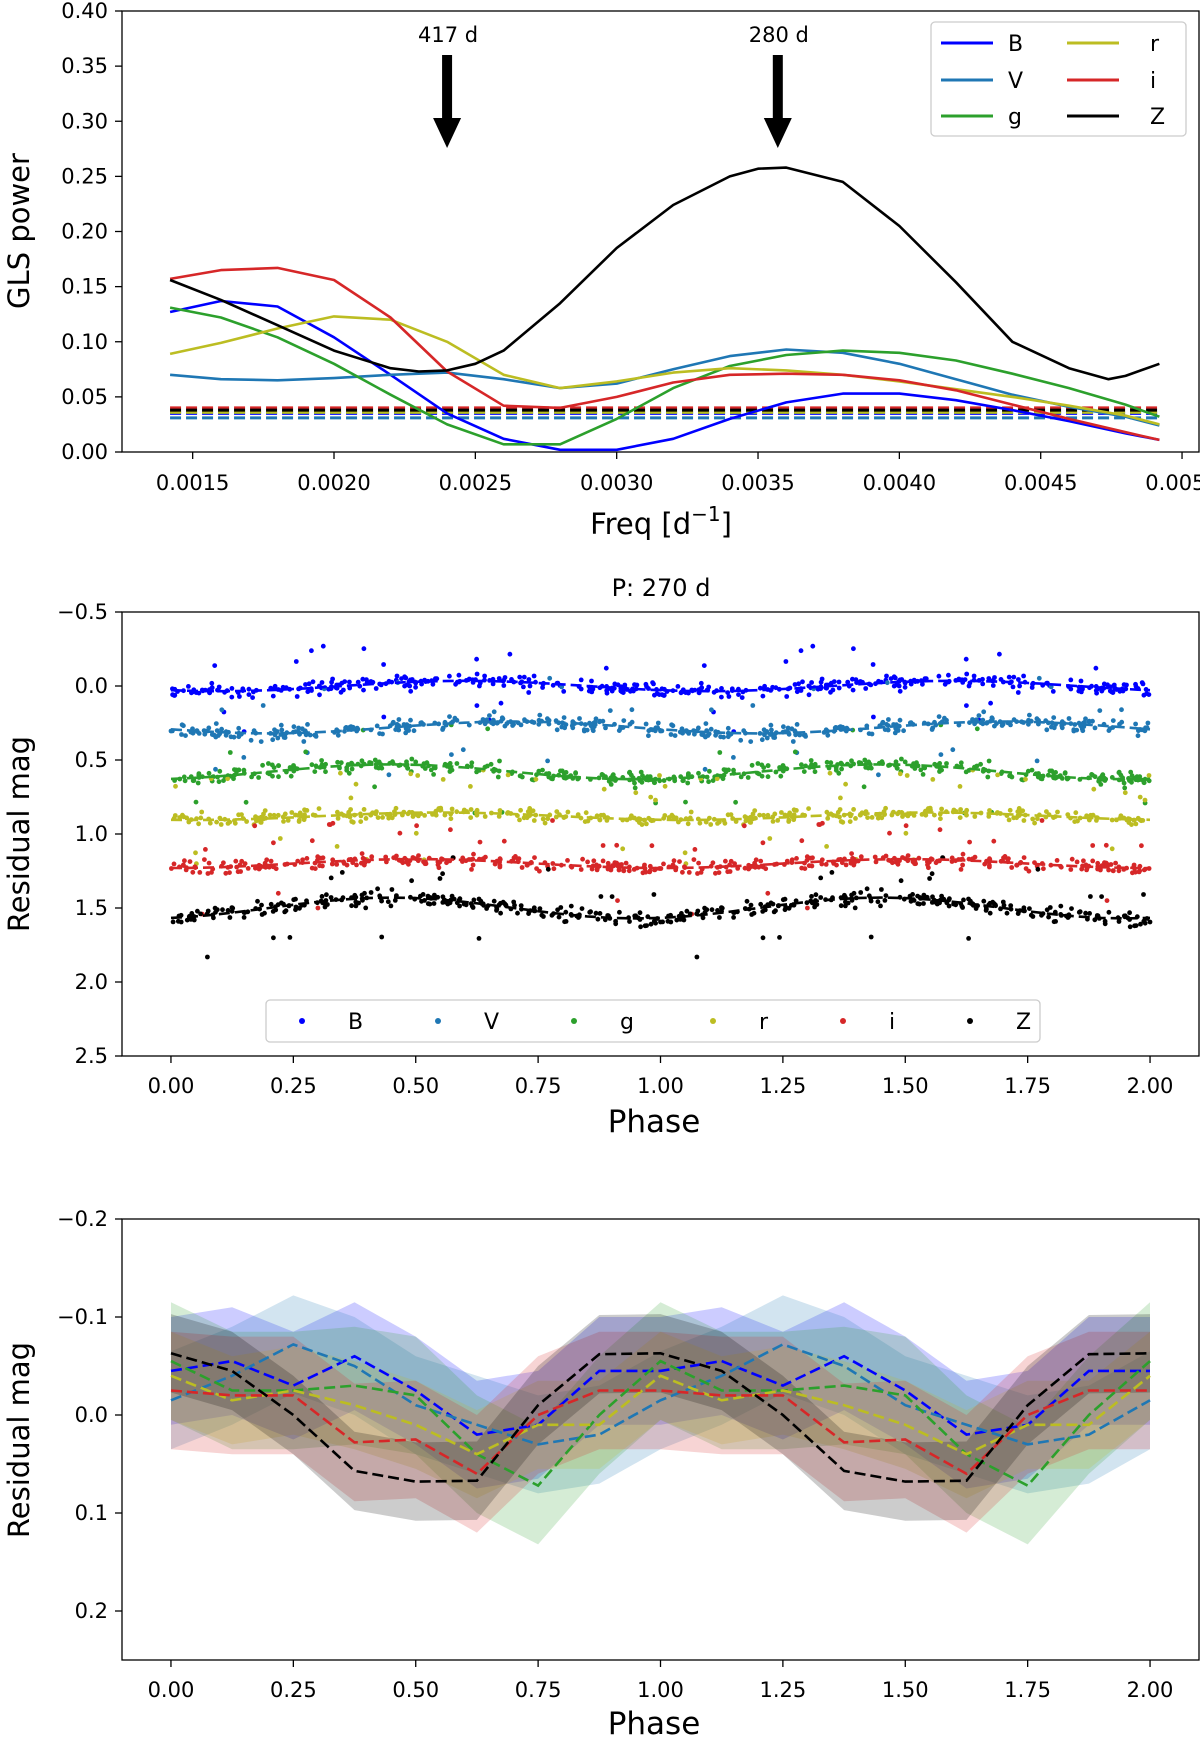  I want to click on series-line-z, so click(664, 273).